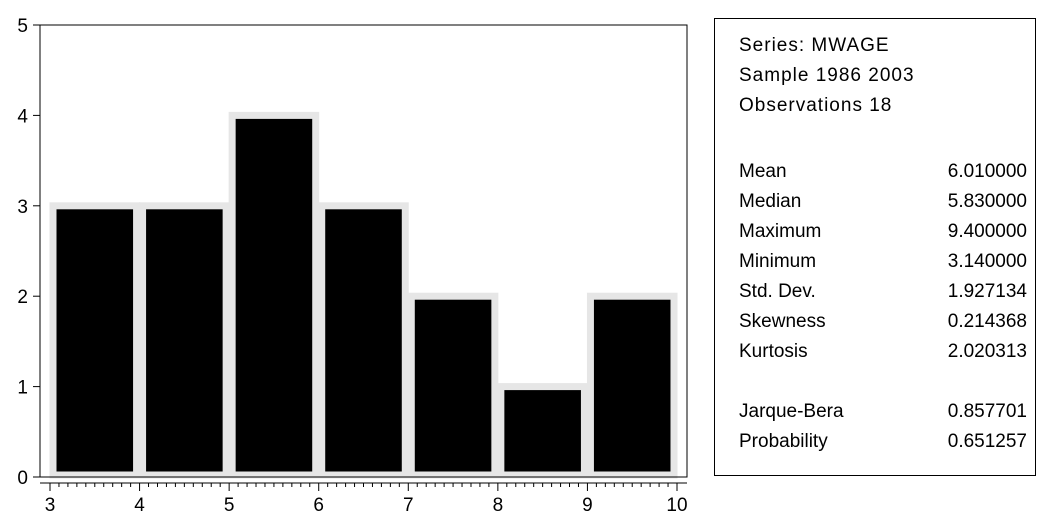 The image size is (1038, 517). Describe the element at coordinates (763, 171) in the screenshot. I see `stat-label: Mean` at that location.